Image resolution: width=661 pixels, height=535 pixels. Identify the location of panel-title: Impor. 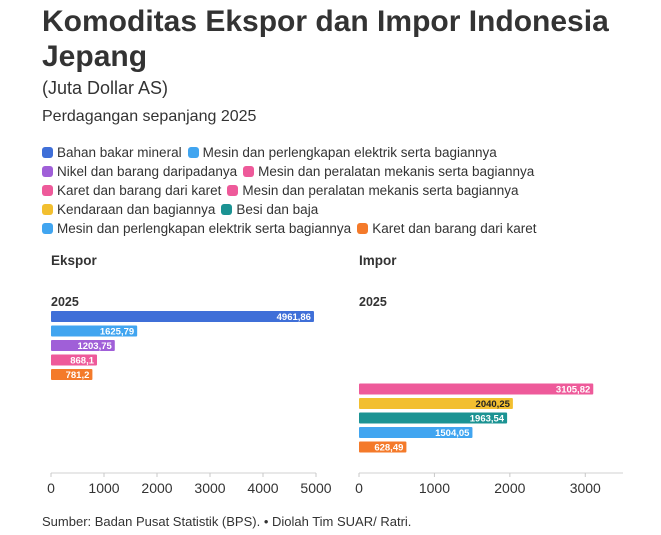
(378, 260).